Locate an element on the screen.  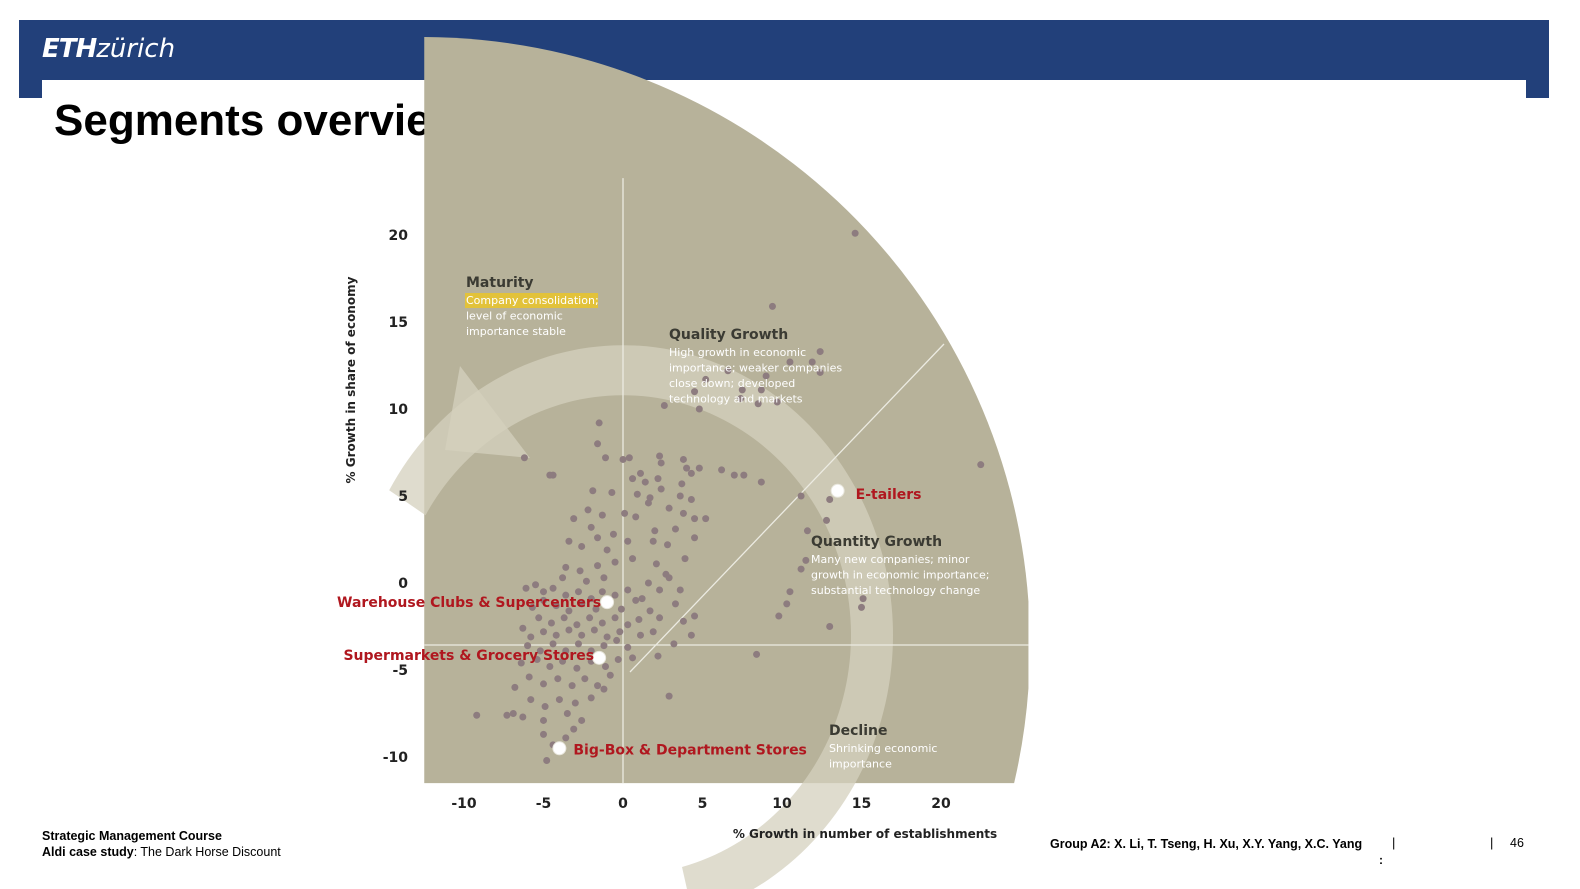
zone-title: Decline is located at coordinates (858, 731).